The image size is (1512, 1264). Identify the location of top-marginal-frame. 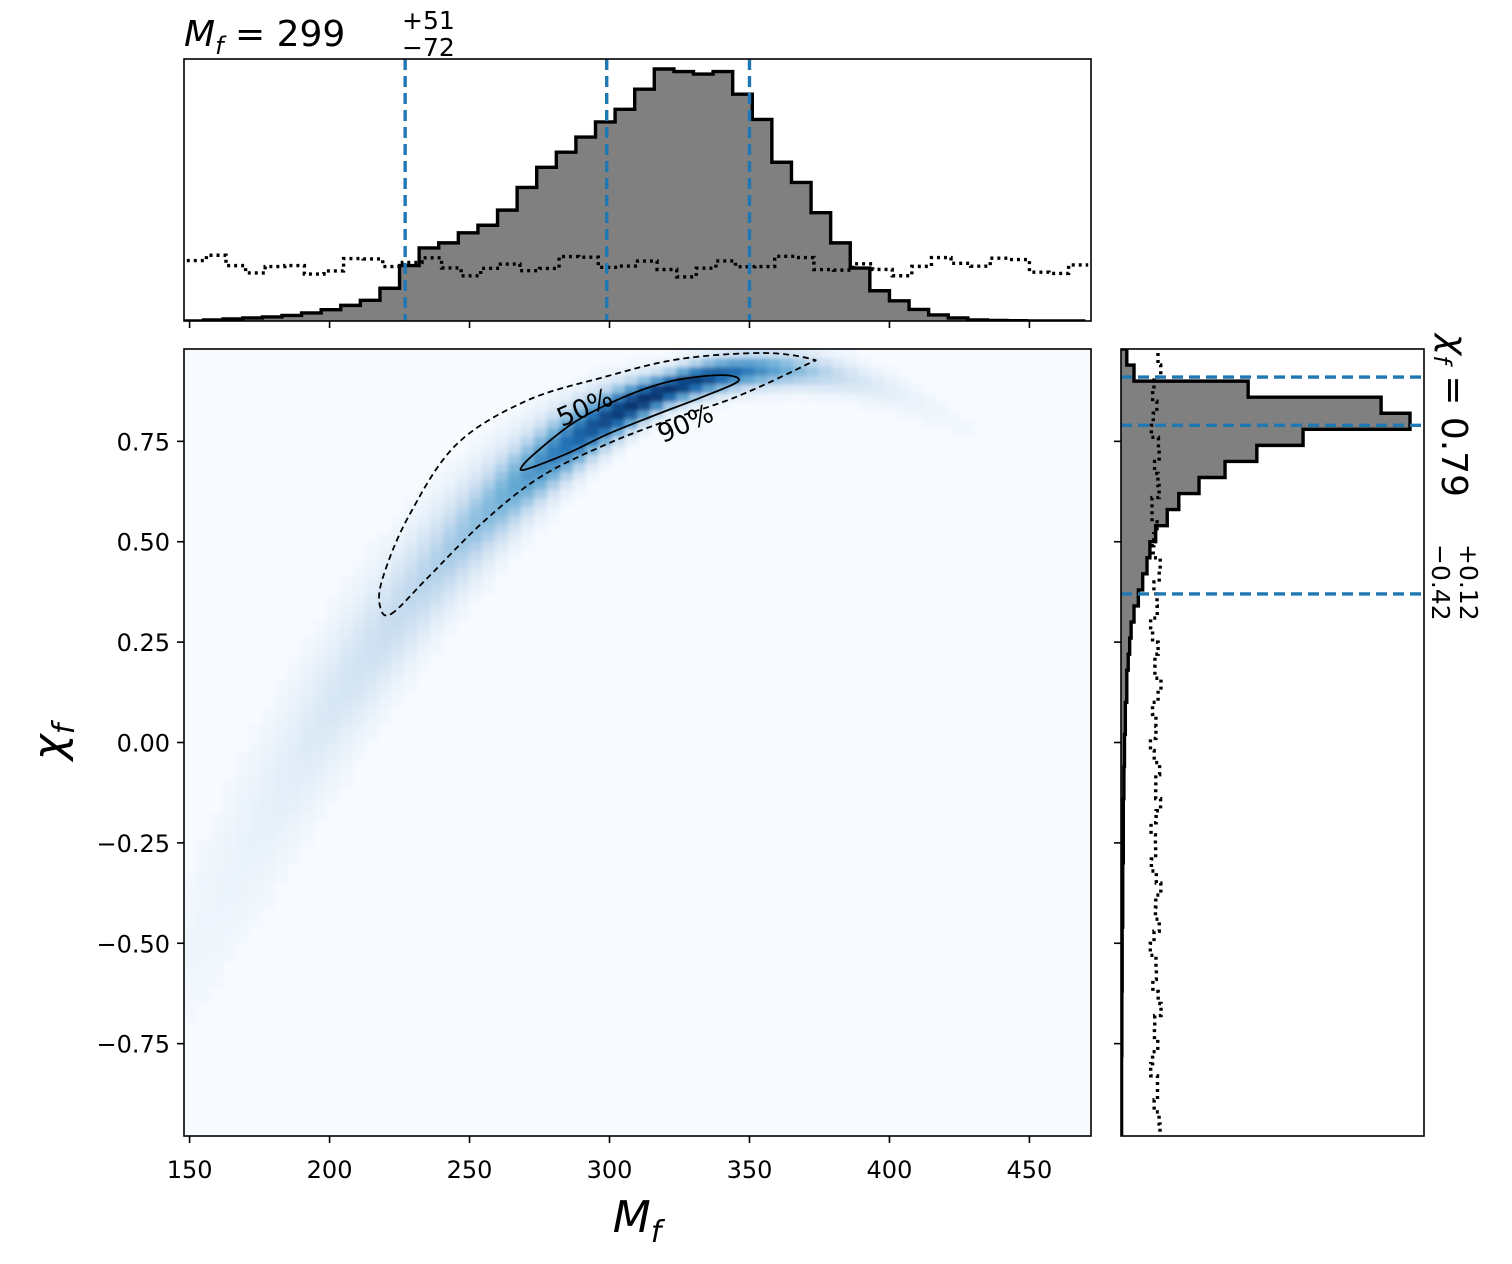
(637, 190).